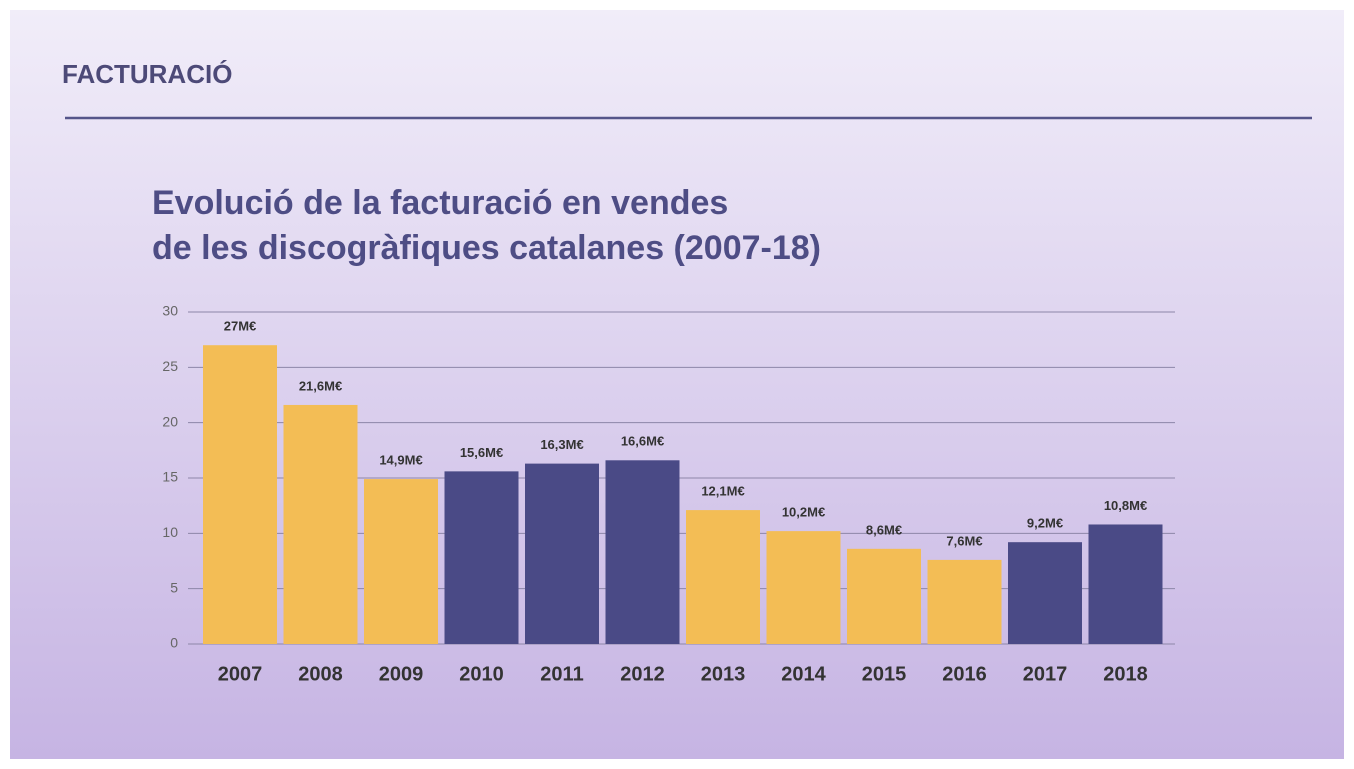 Image resolution: width=1354 pixels, height=769 pixels. Describe the element at coordinates (400, 460) in the screenshot. I see `value-label: 14,9M€` at that location.